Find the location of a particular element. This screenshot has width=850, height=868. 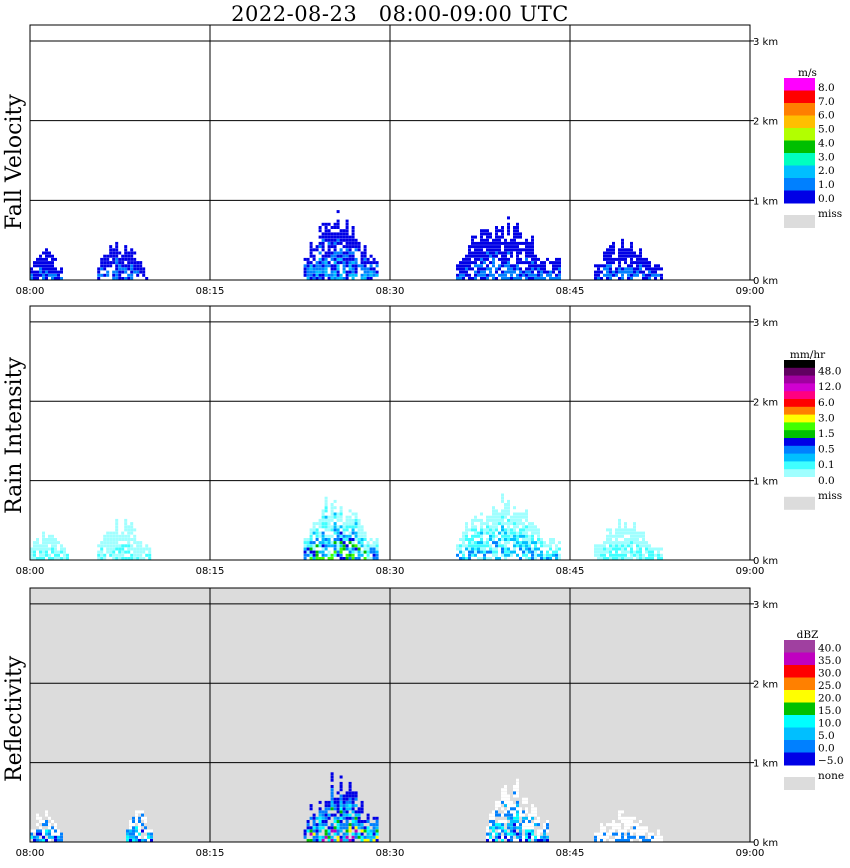

x-tick-label: 09:00 is located at coordinates (750, 571).